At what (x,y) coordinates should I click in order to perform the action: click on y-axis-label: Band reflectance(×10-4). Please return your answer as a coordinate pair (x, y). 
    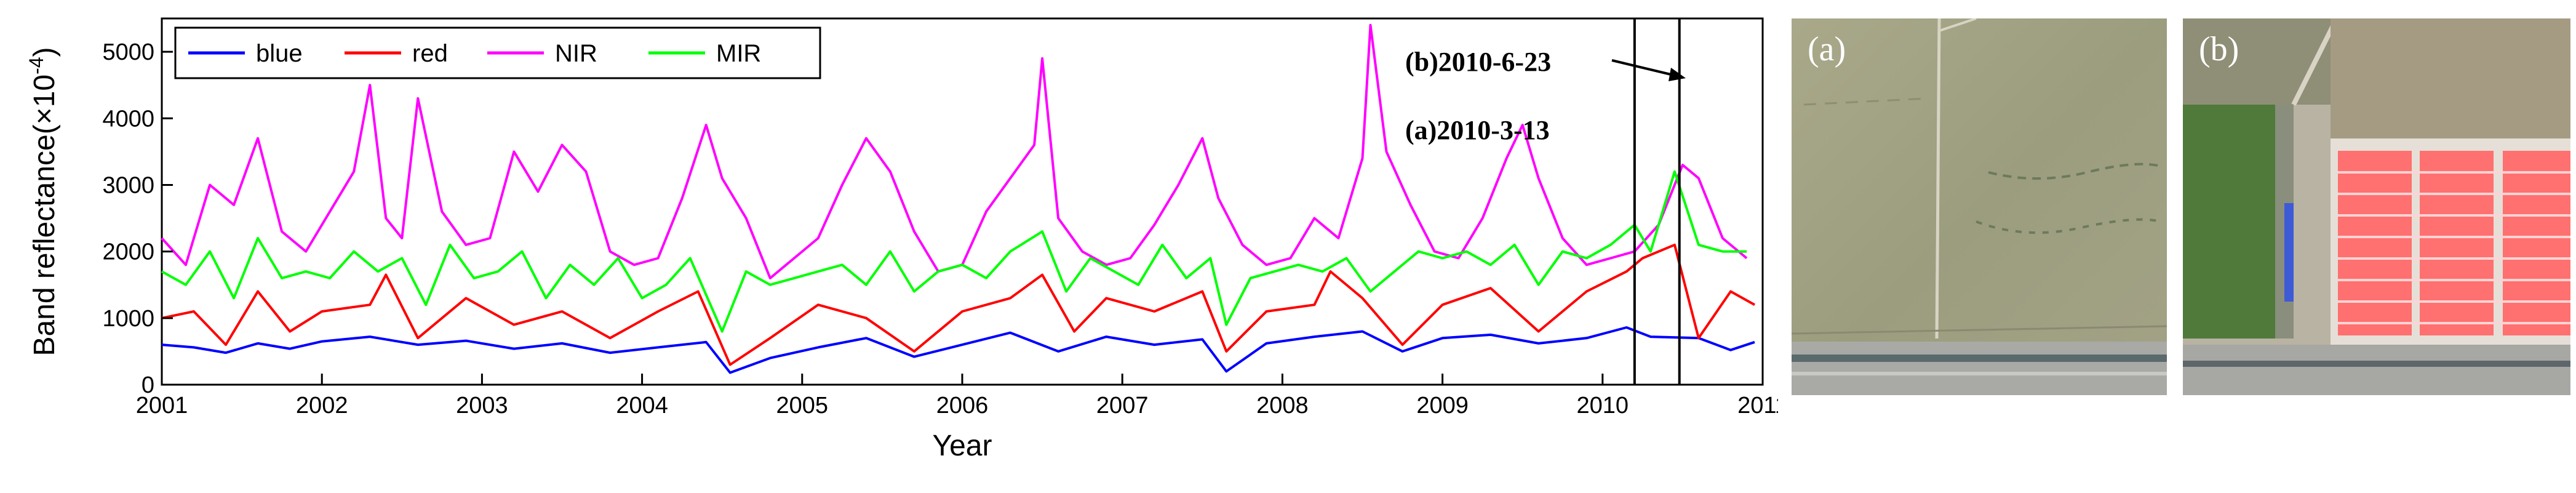
    Looking at the image, I should click on (43, 201).